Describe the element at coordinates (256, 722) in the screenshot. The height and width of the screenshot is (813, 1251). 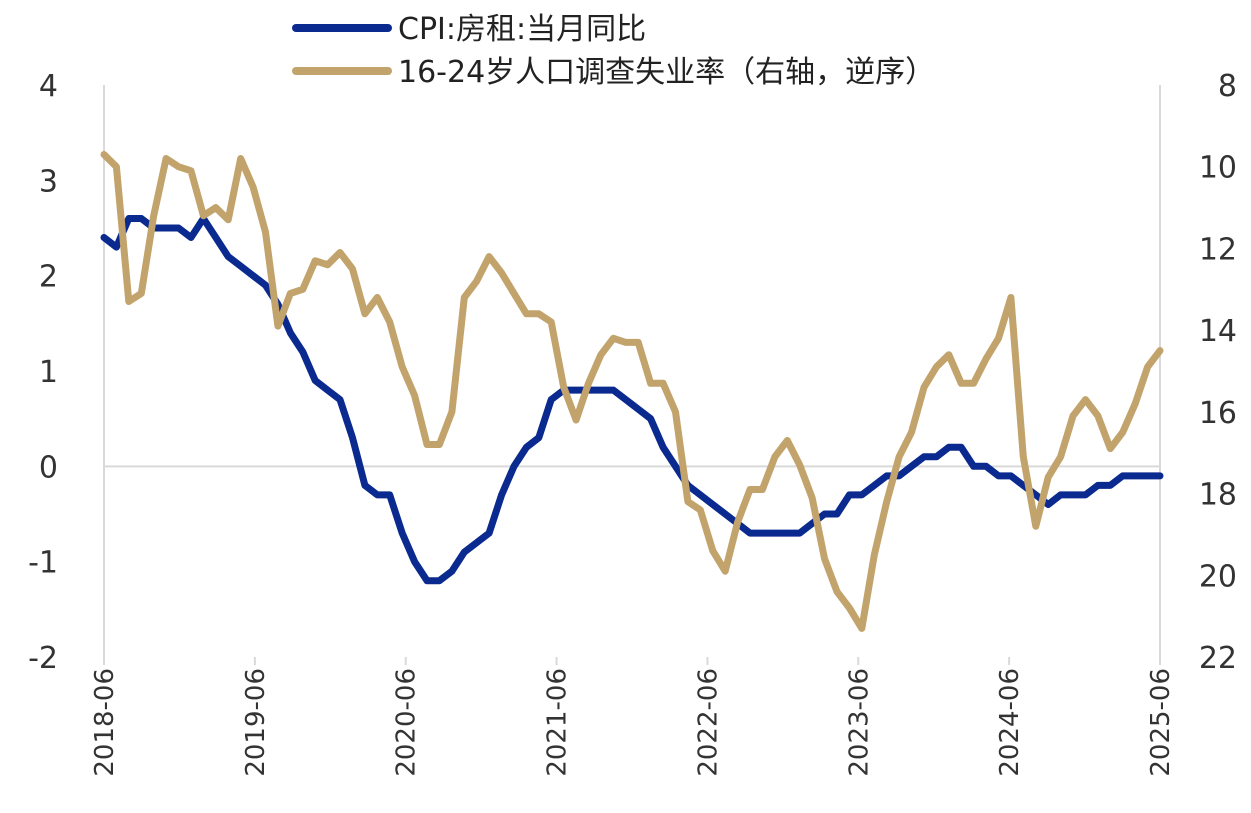
I see `x-tick-label: 2019-06` at that location.